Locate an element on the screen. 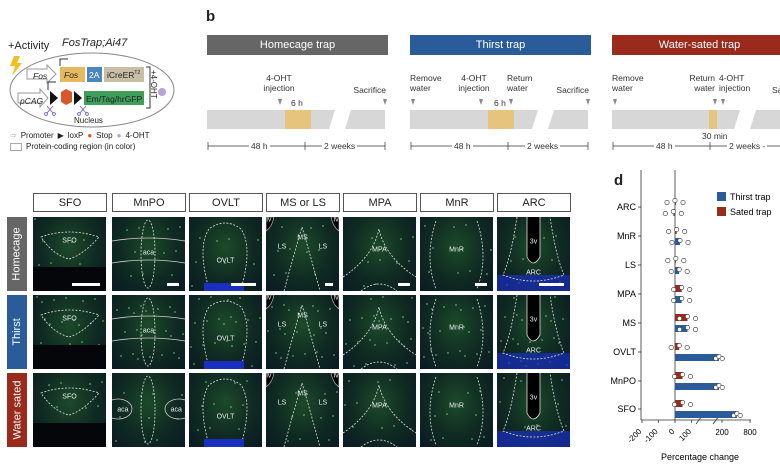 Image resolution: width=780 pixels, height=470 pixels. region-label: LS is located at coordinates (282, 403).